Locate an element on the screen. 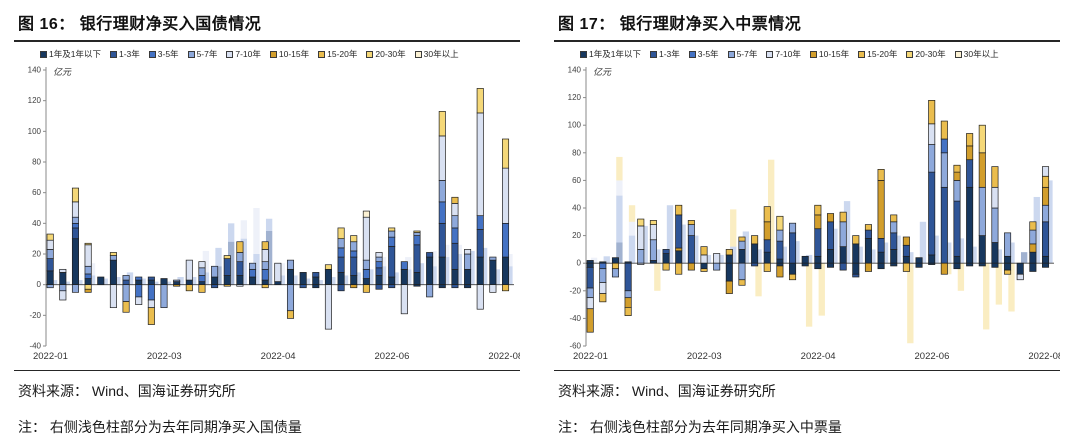 The width and height of the screenshot is (1080, 441). svg-text: -60 is located at coordinates (575, 346).